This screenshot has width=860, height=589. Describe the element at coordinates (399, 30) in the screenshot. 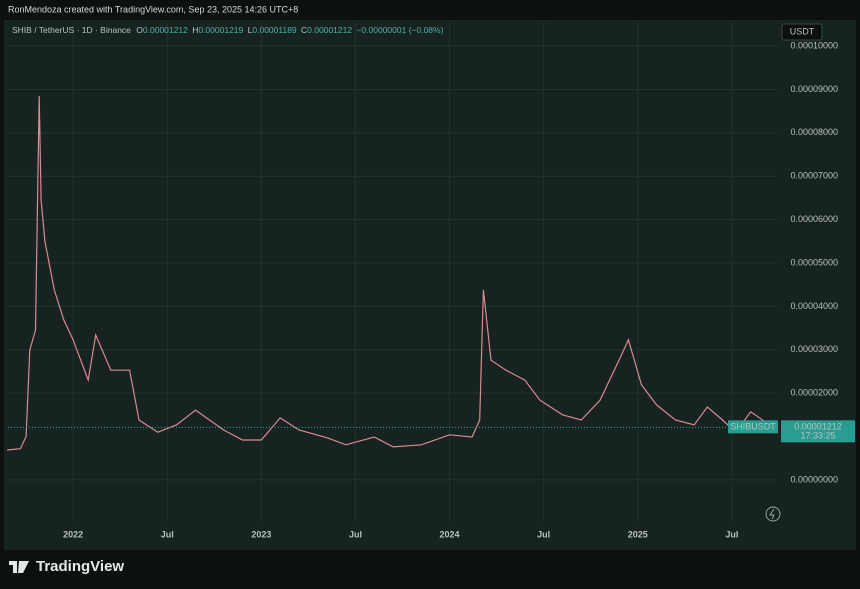

I see `change: −0.00000001 (−0.08%)` at that location.